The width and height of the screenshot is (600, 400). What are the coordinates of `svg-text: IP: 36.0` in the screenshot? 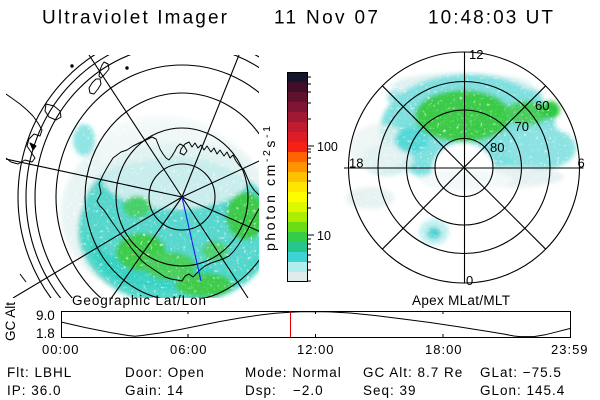 It's located at (34, 390).